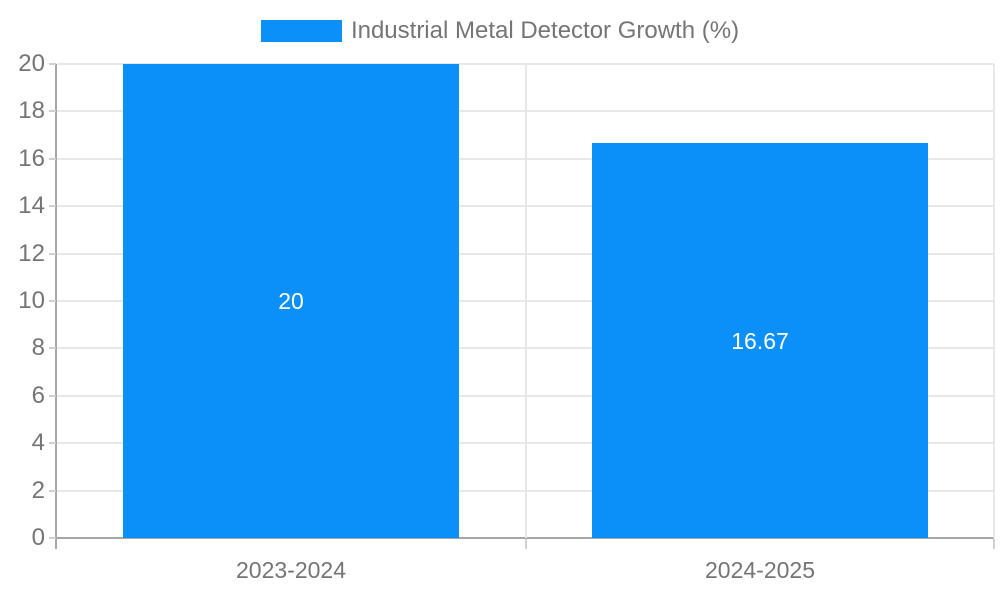 Image resolution: width=1000 pixels, height=600 pixels. I want to click on y-tick-label: 4, so click(38, 443).